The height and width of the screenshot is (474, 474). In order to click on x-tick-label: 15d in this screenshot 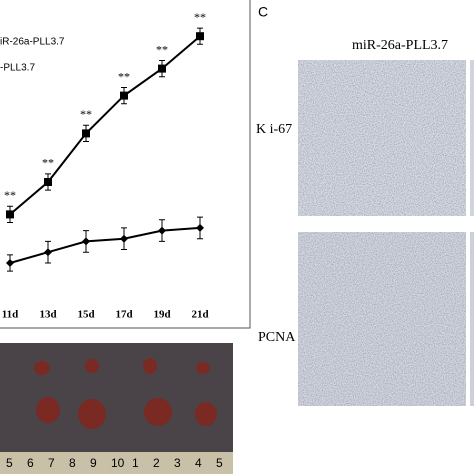, I will do `click(85, 315)`.